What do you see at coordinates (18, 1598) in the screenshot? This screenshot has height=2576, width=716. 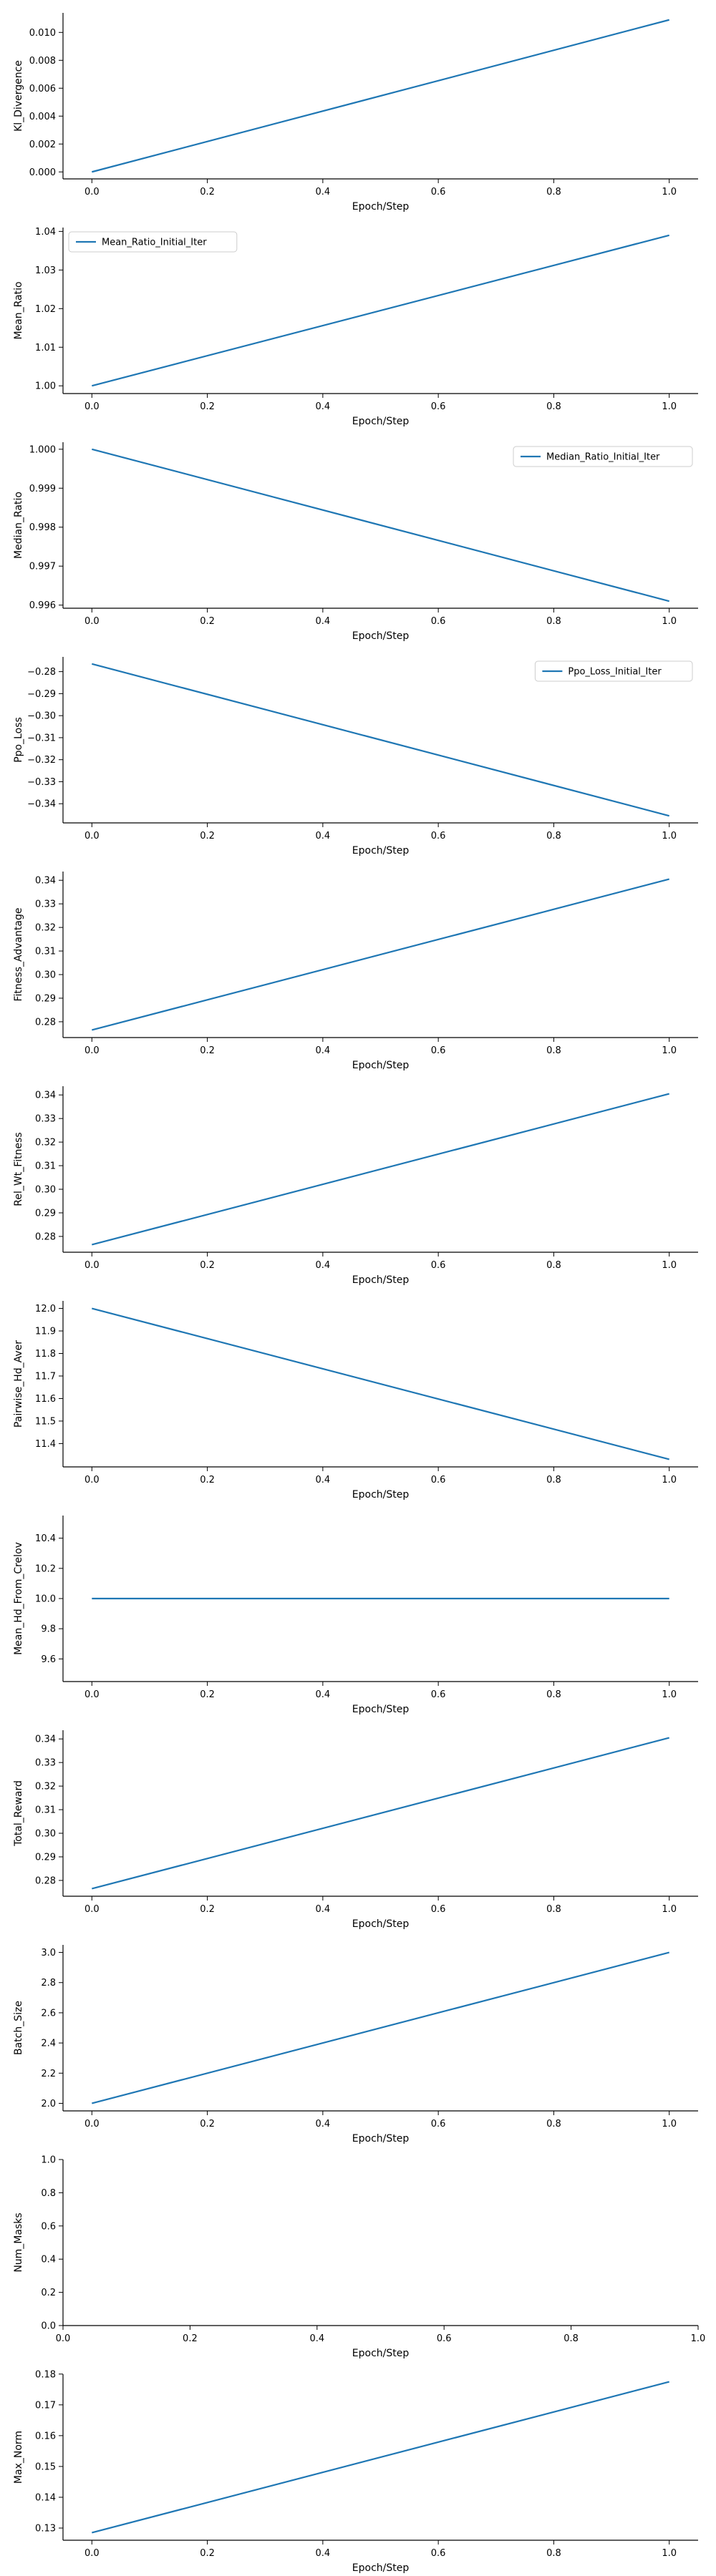 I see `y-axis-label: Mean_Hd_From_Crelov` at bounding box center [18, 1598].